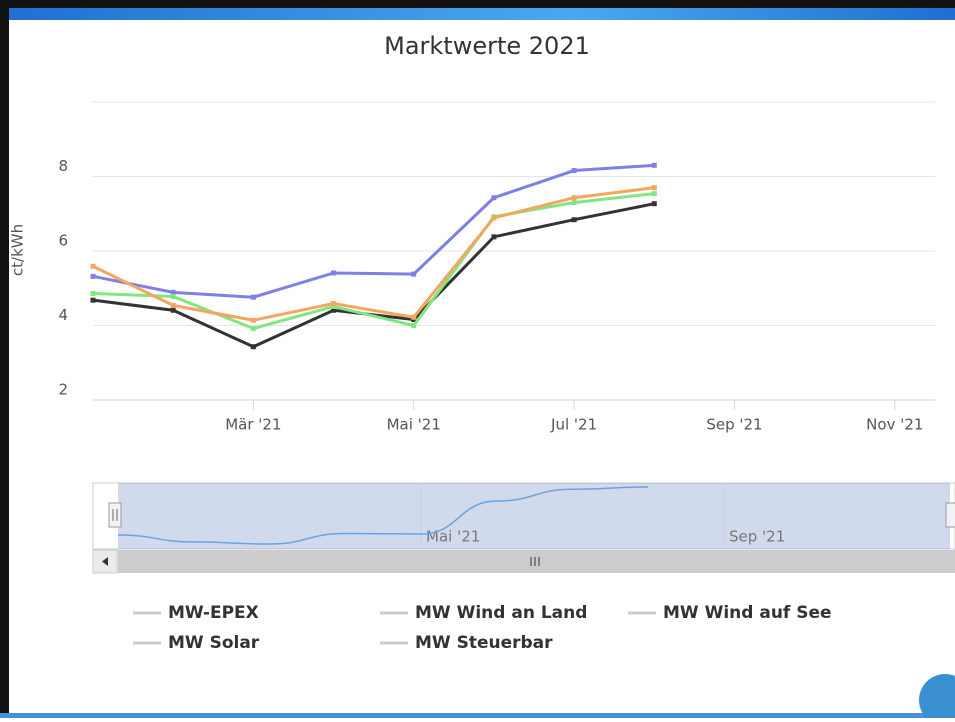 Image resolution: width=955 pixels, height=722 pixels. I want to click on legend-label: MW Solar, so click(214, 643).